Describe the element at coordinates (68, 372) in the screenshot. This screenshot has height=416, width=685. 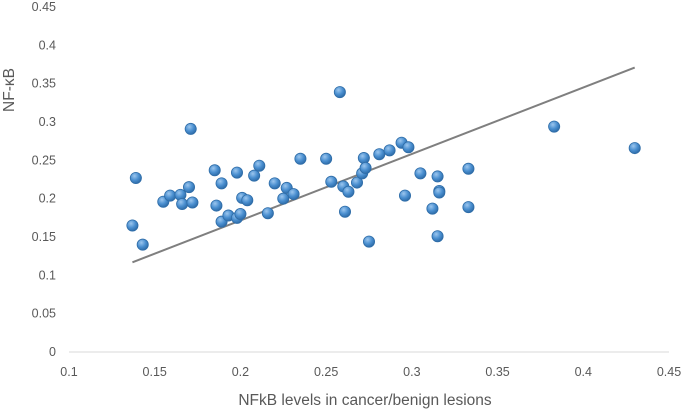
I see `x-tick-label: 0.1` at that location.